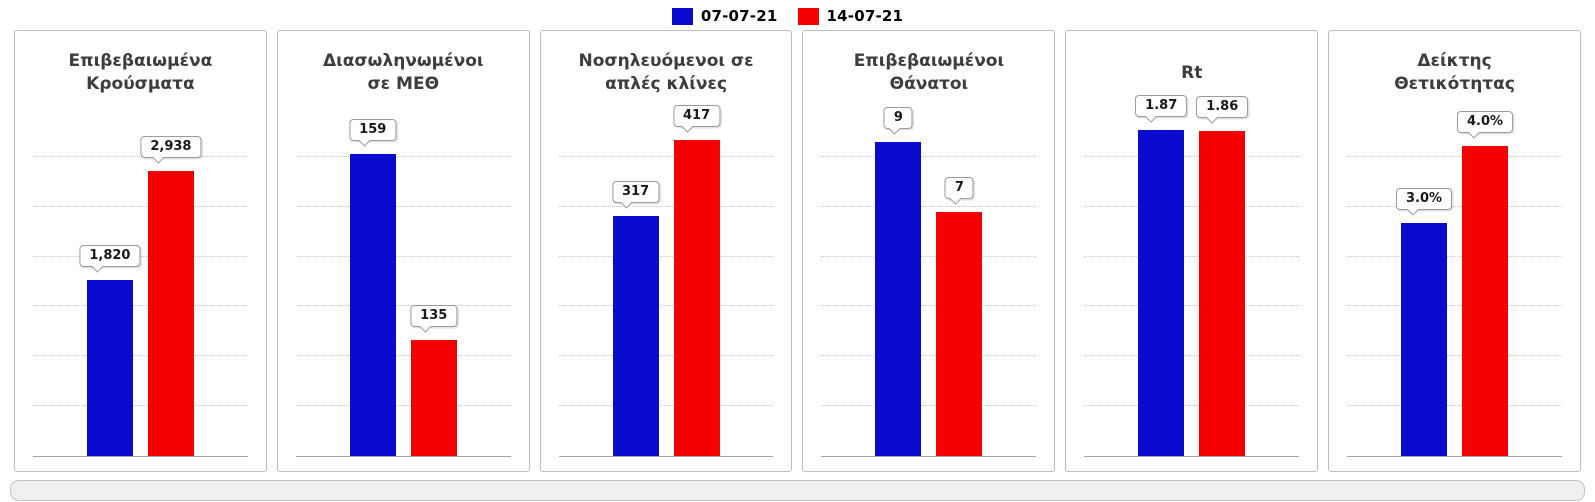 Image resolution: width=1595 pixels, height=502 pixels. I want to click on plot-area: 317 417, so click(666, 280).